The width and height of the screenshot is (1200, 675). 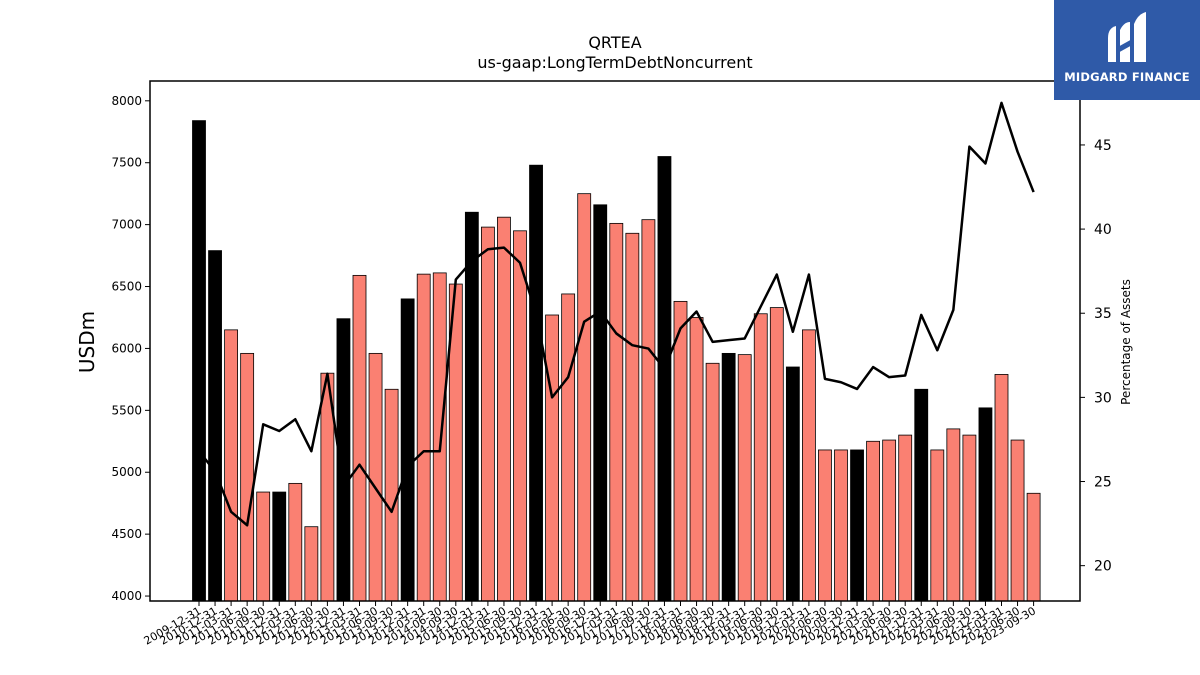 I want to click on brand-logo: MIDGARD FINANCE, so click(x=1127, y=50).